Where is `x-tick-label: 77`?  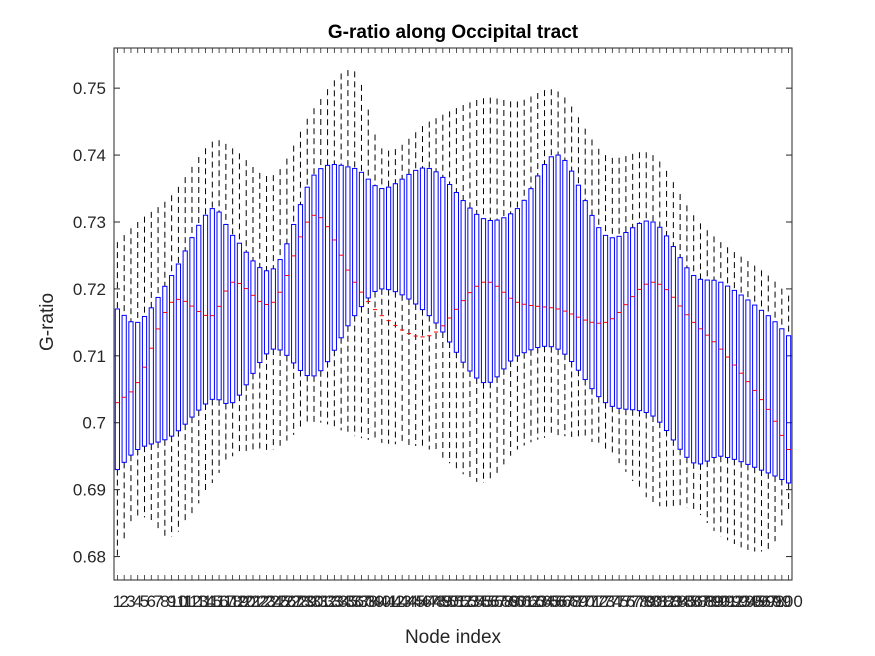
x-tick-label: 77 is located at coordinates (632, 601).